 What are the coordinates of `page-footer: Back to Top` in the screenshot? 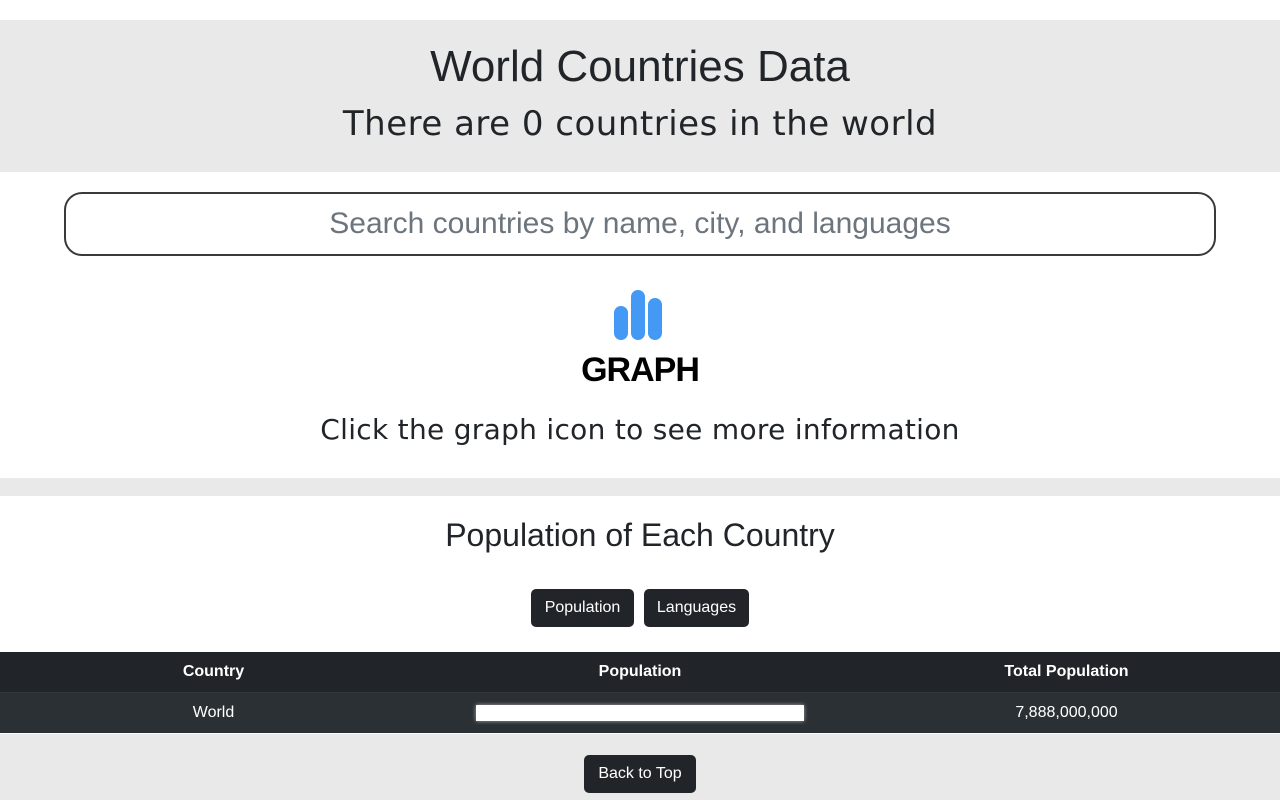 It's located at (640, 767).